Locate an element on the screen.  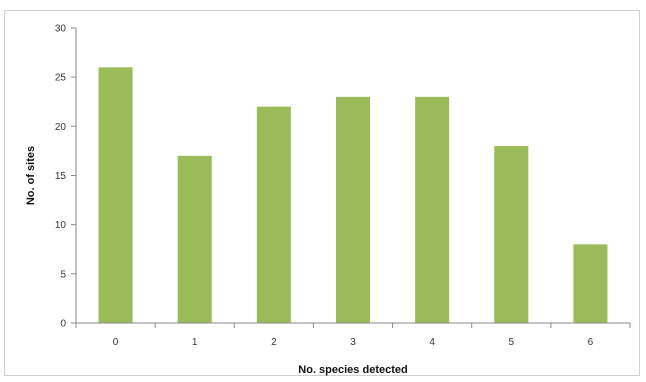
y-tick-label: 0 is located at coordinates (63, 324).